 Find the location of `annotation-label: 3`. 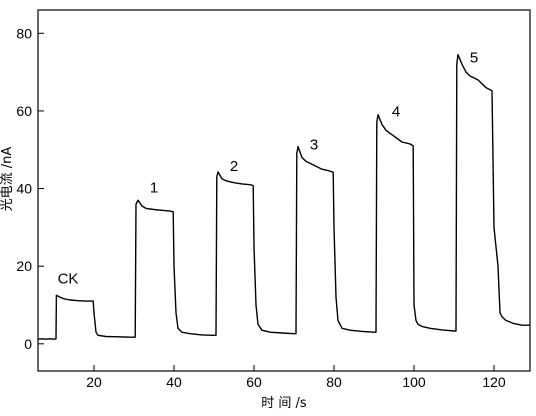

annotation-label: 3 is located at coordinates (314, 145).